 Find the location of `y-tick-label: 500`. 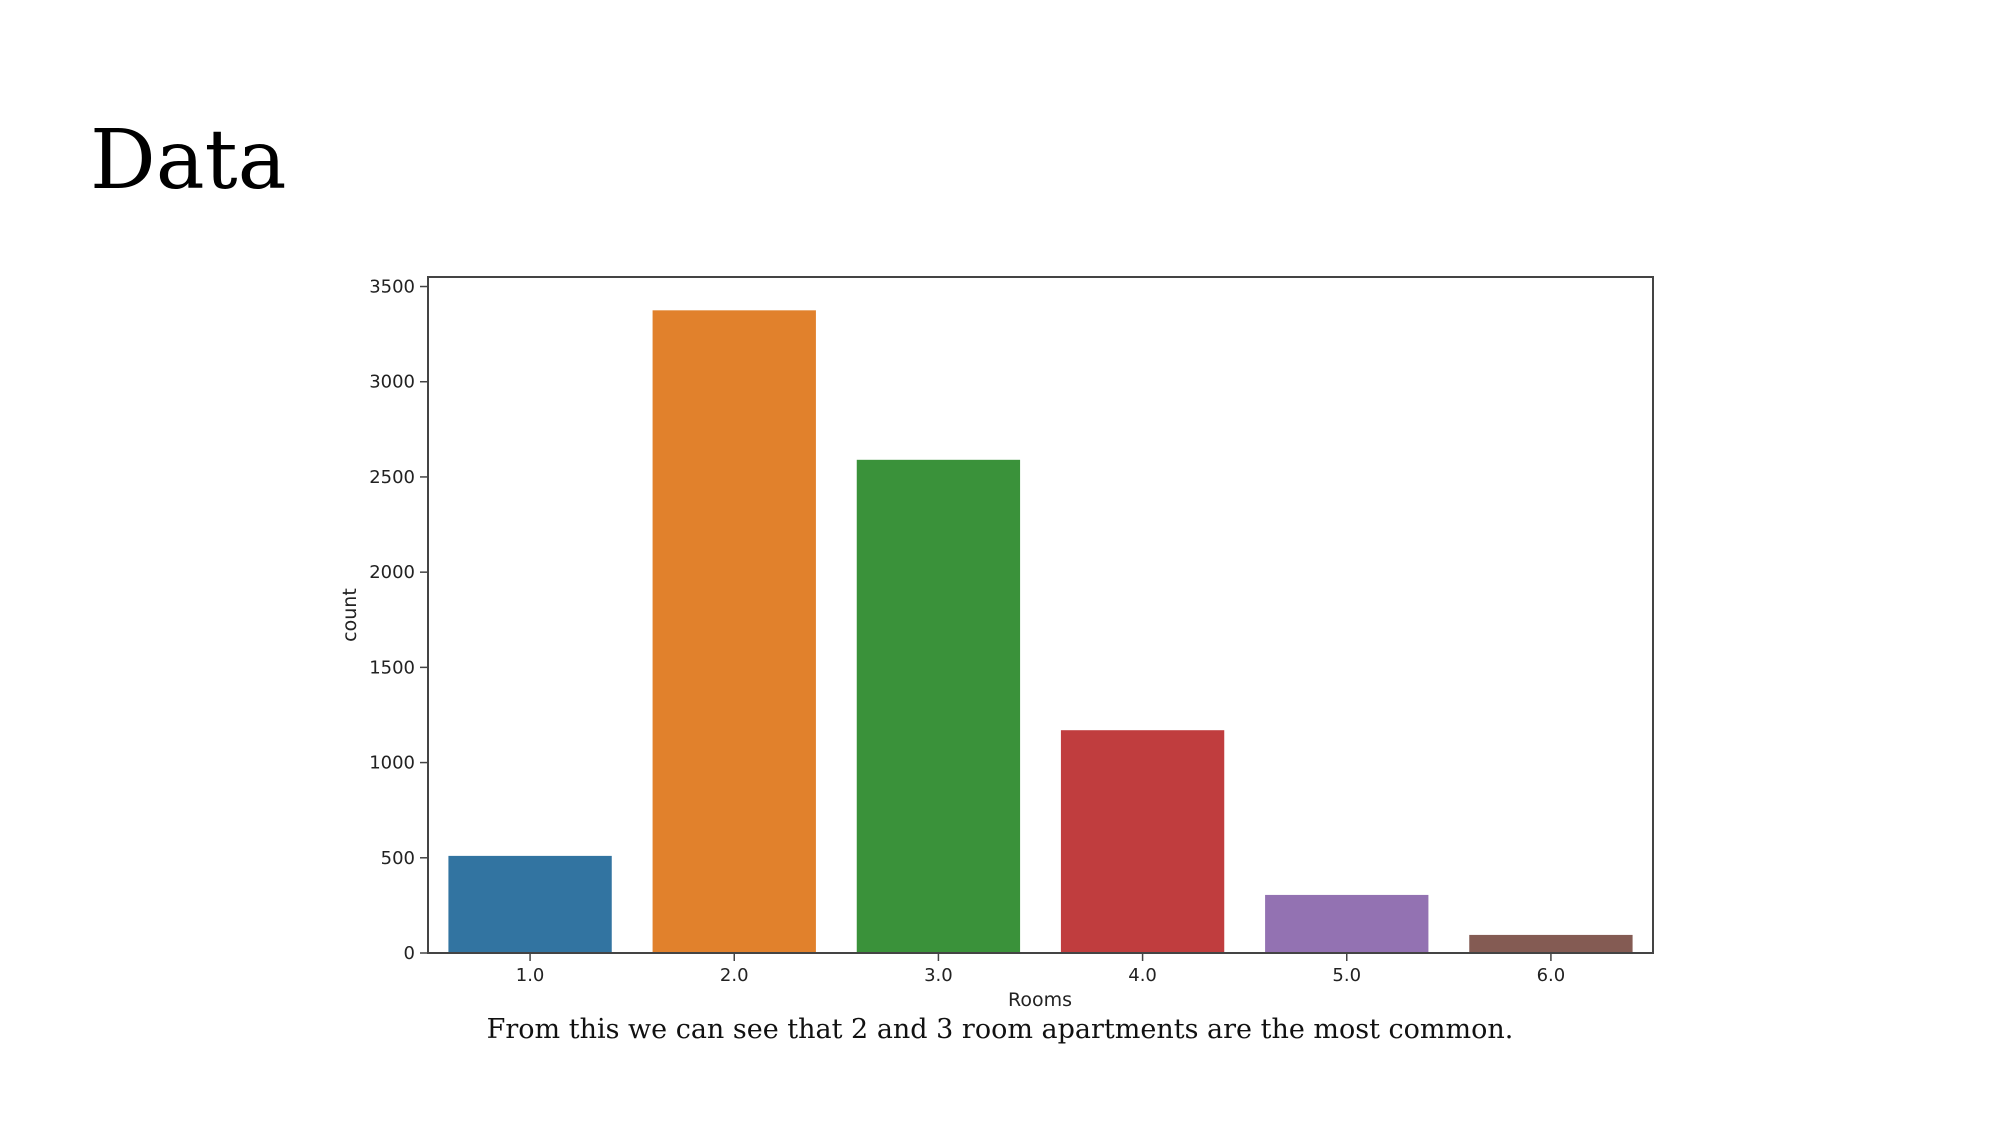

y-tick-label: 500 is located at coordinates (398, 858).